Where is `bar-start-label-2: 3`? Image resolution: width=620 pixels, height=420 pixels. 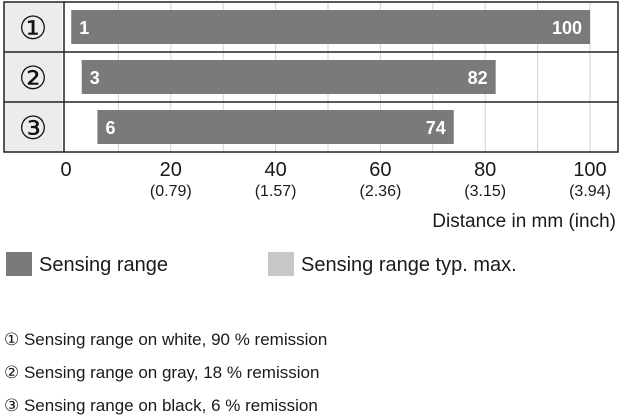 bar-start-label-2: 3 is located at coordinates (95, 78).